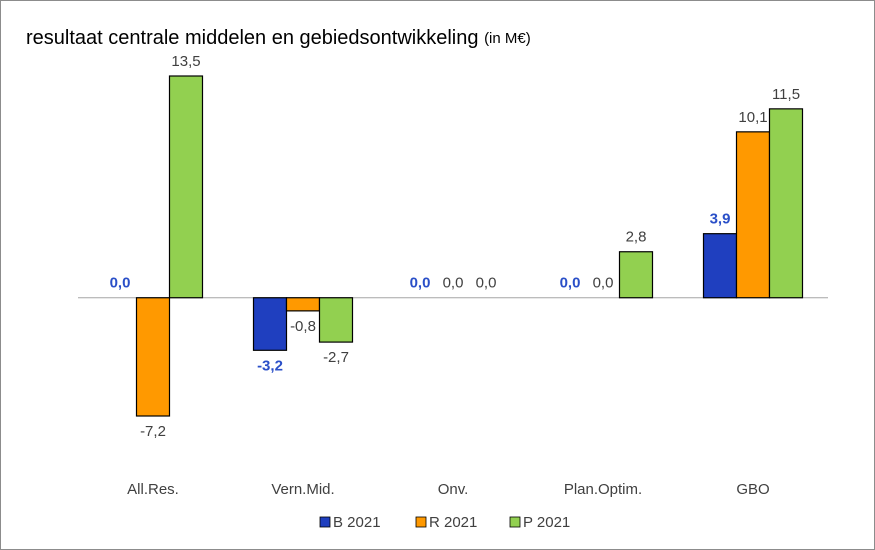  What do you see at coordinates (302, 489) in the screenshot?
I see `x-tick-label: Vern.Mid.` at bounding box center [302, 489].